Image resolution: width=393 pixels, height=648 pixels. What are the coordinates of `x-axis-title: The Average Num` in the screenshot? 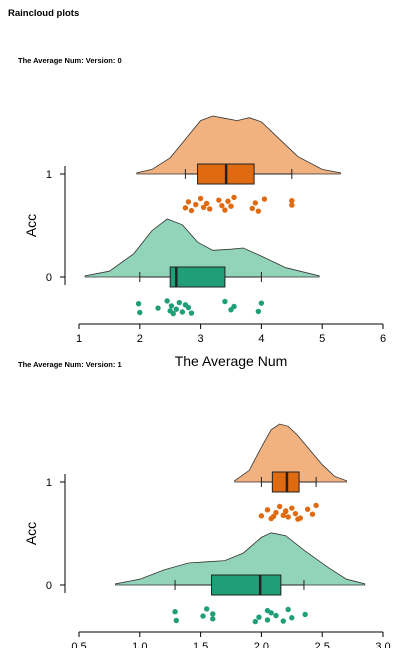 It's located at (231, 361).